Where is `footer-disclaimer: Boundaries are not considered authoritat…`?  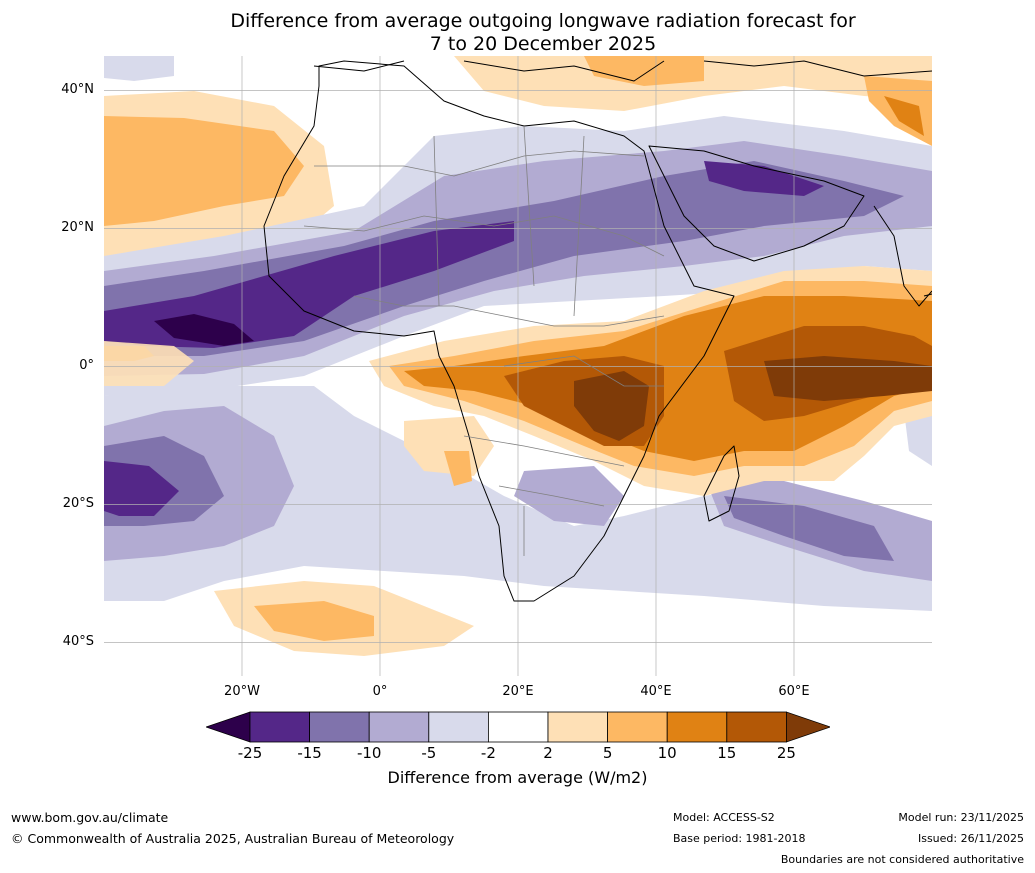
footer-disclaimer: Boundaries are not considered authoritat… is located at coordinates (902, 859).